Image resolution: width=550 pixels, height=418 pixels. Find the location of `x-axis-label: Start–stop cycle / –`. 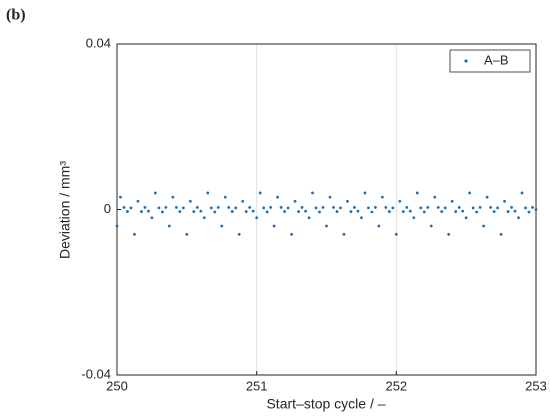

x-axis-label: Start–stop cycle / – is located at coordinates (325, 404).